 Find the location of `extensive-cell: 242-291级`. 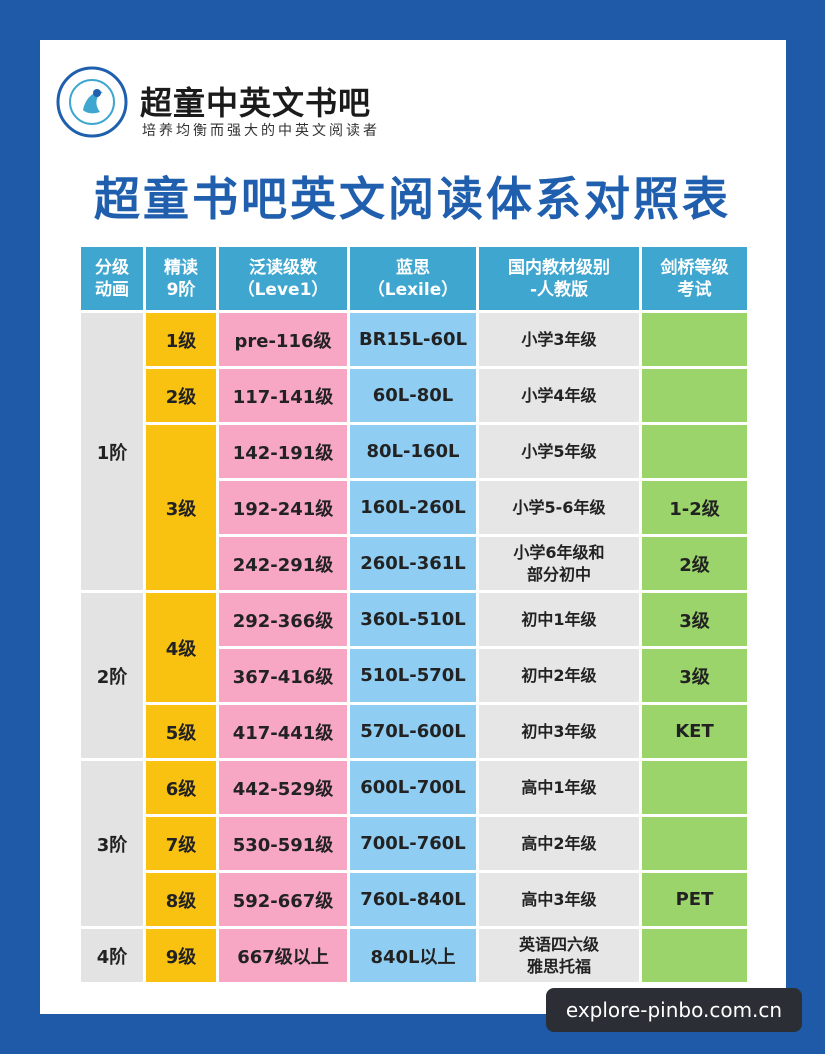

extensive-cell: 242-291级 is located at coordinates (283, 563).